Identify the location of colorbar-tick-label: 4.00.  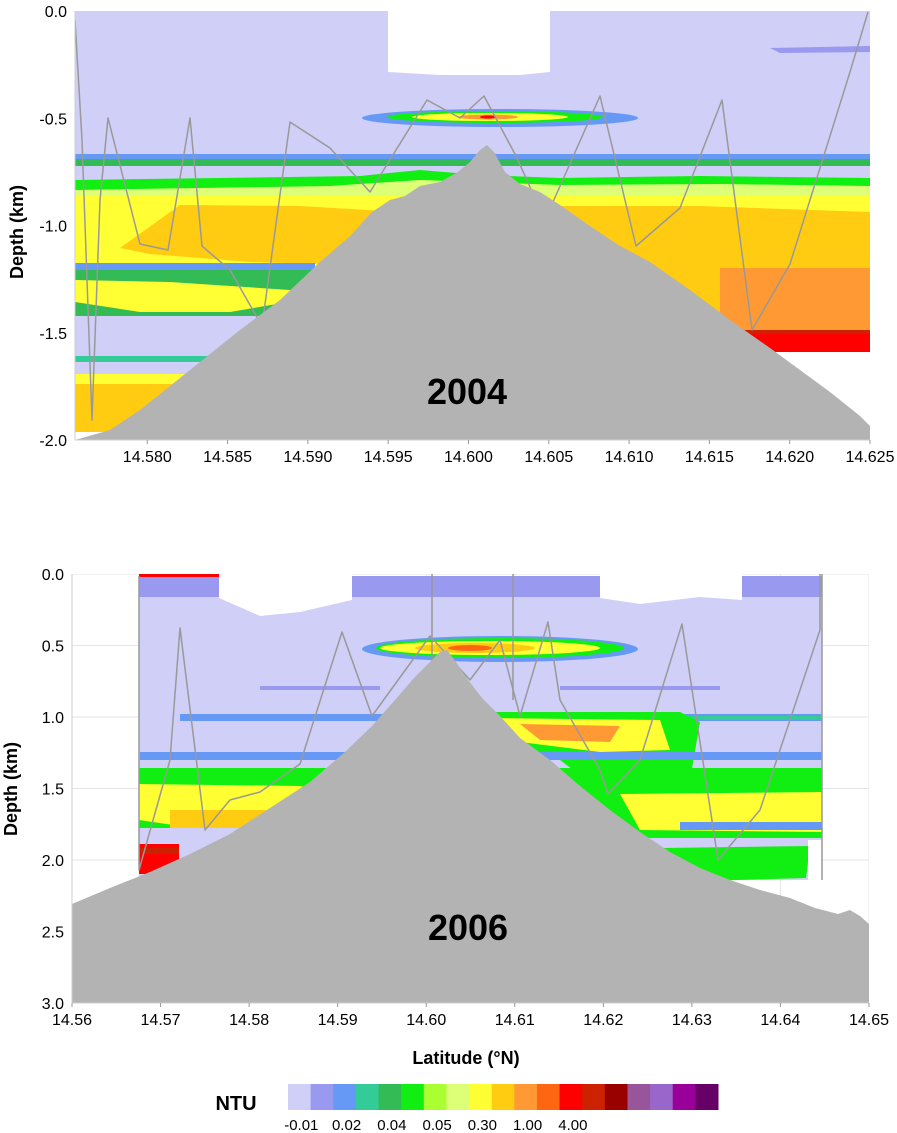
(572, 1125).